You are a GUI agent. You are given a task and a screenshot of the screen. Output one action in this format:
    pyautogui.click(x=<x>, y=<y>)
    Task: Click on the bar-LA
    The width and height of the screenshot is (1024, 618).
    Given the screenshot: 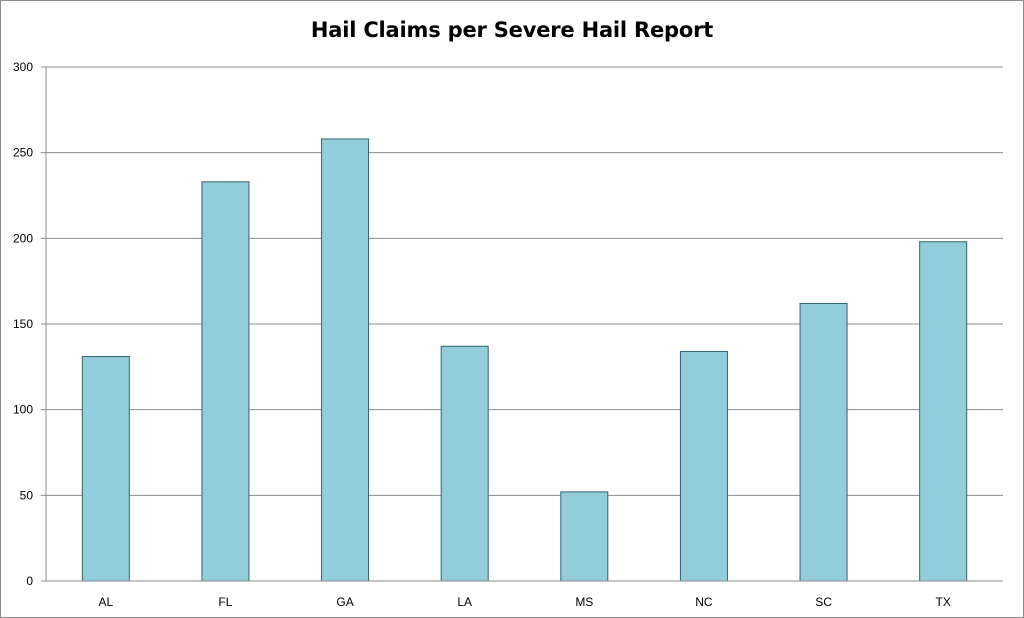 What is the action you would take?
    pyautogui.click(x=464, y=463)
    